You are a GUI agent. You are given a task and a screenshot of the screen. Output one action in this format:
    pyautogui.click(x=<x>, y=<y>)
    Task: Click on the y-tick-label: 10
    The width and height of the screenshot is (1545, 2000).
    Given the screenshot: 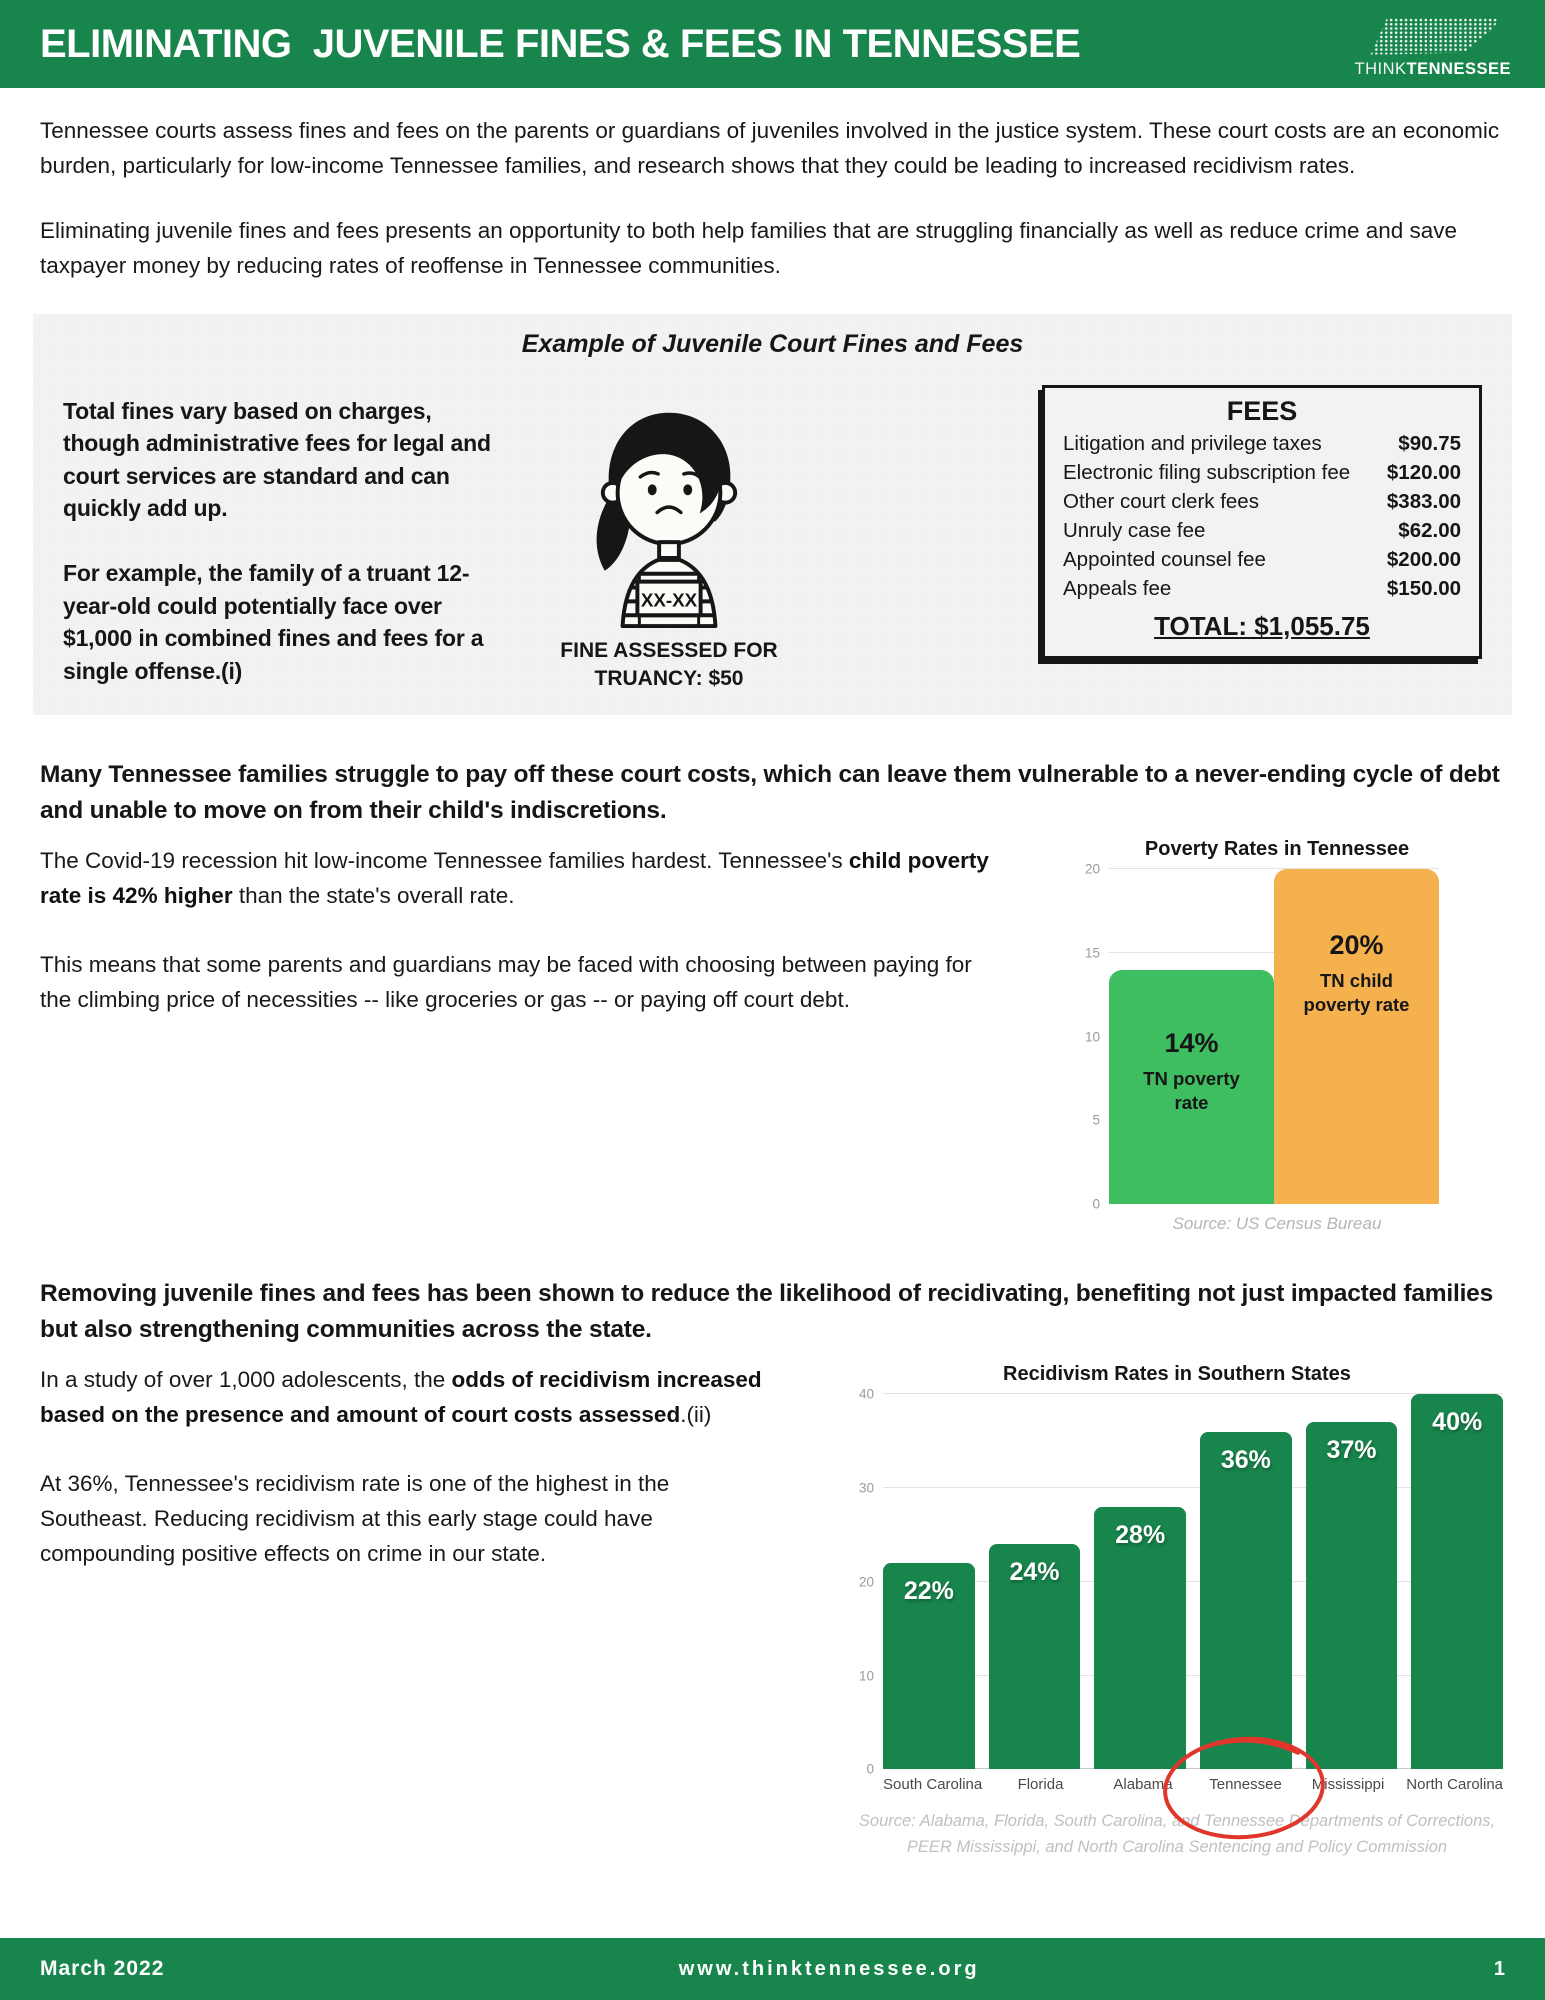 What is the action you would take?
    pyautogui.click(x=866, y=1675)
    